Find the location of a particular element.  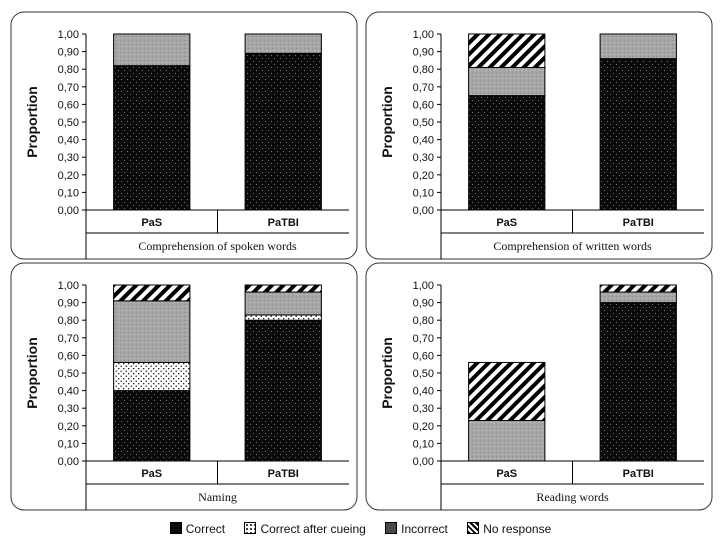

legend-item-incorrect: Incorrect is located at coordinates (416, 529).